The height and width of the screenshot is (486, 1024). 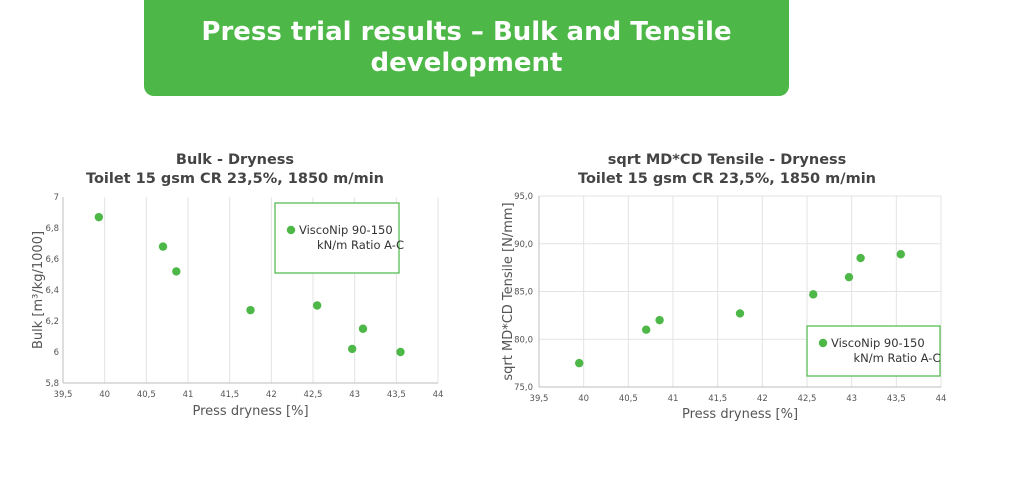 I want to click on y-tick-label: 95,0, so click(x=523, y=197).